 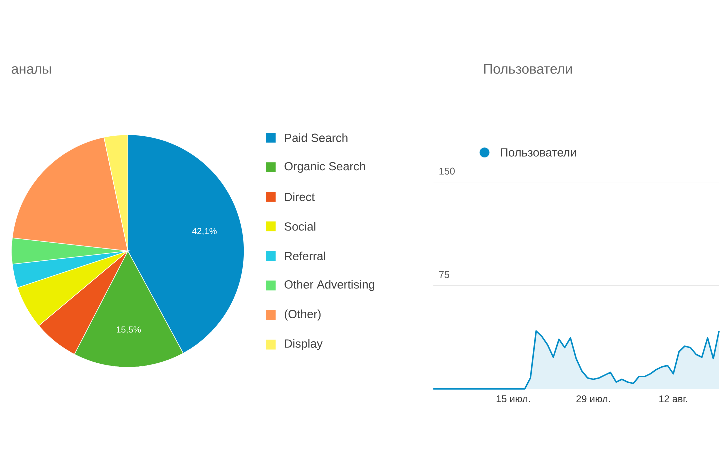 I want to click on legend-label: Direct, so click(x=300, y=197).